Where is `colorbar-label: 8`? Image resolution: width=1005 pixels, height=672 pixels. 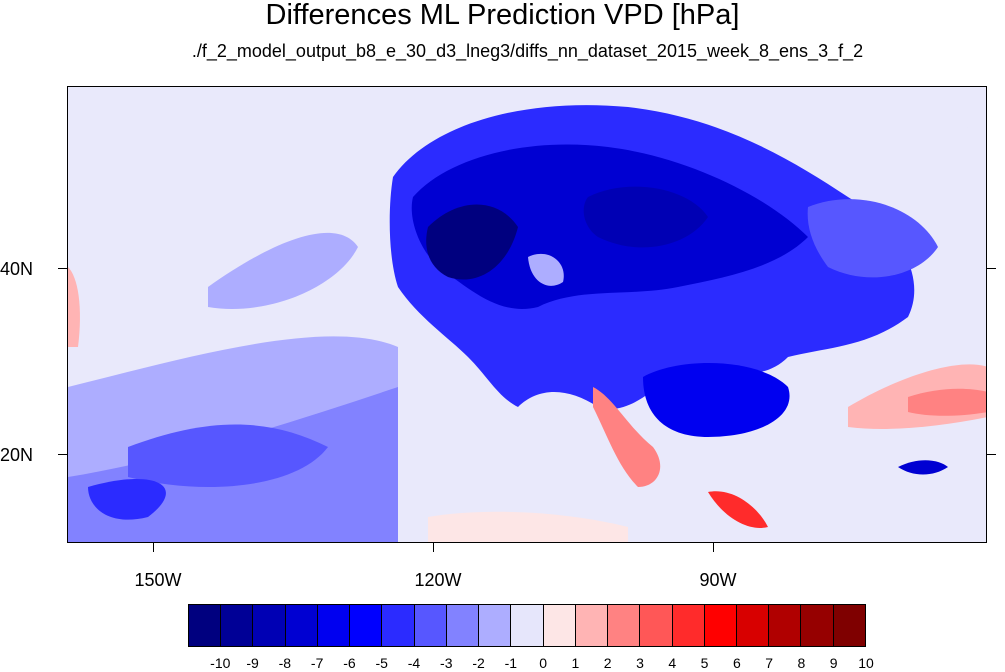
colorbar-label: 8 is located at coordinates (801, 663).